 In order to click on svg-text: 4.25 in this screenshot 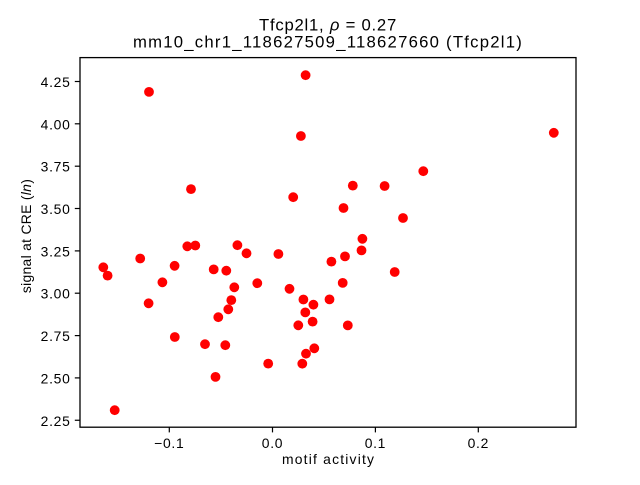, I will do `click(56, 82)`.